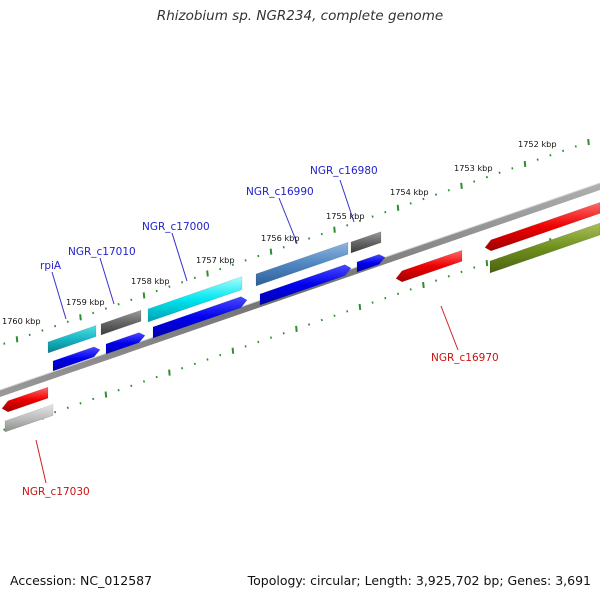 The height and width of the screenshot is (600, 600). I want to click on gene-NGR_c17030-feature, so click(25, 399).